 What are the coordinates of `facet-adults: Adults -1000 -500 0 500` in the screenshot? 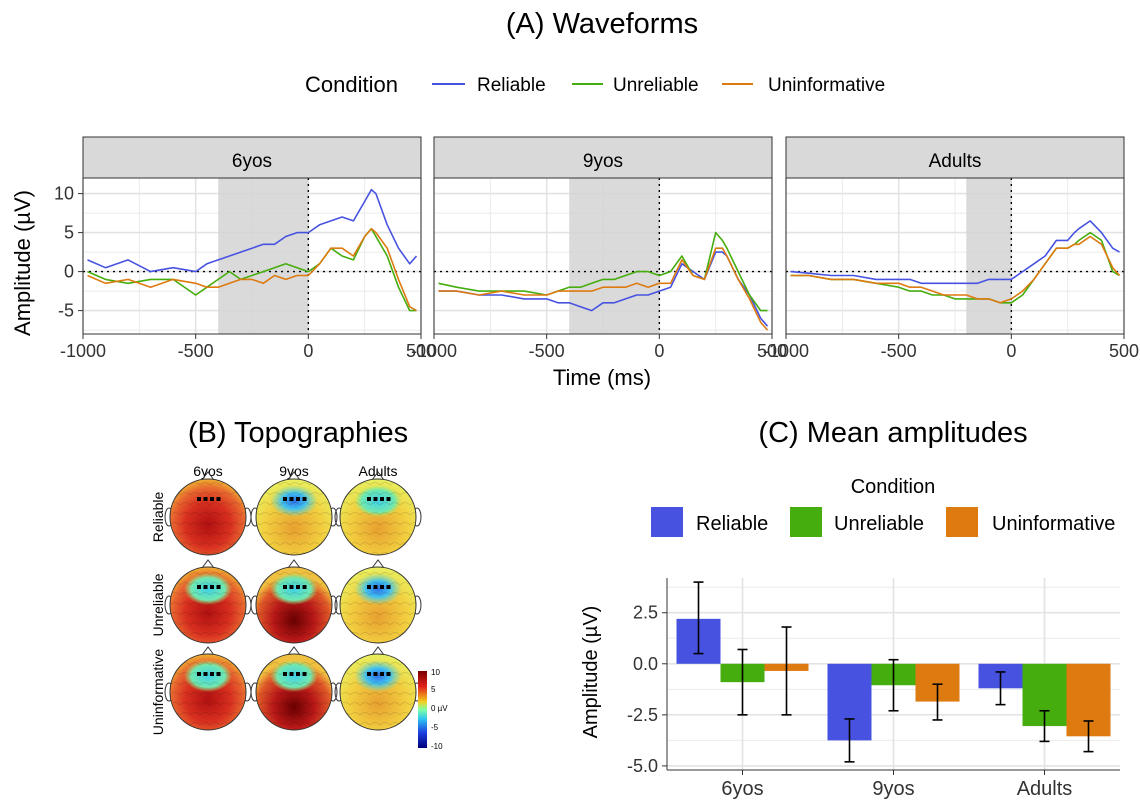 It's located at (951, 248).